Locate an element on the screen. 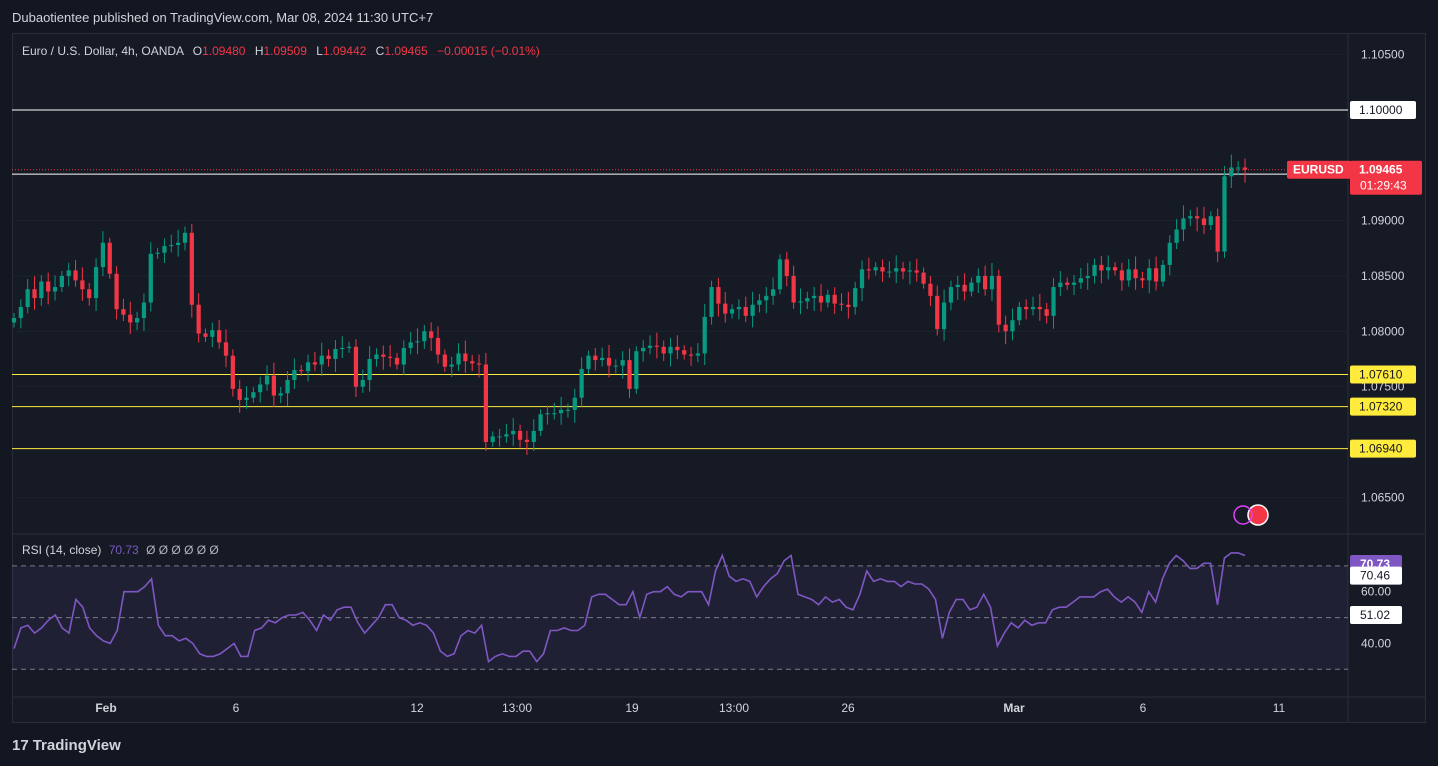  symbol-tag is located at coordinates (1319, 169).